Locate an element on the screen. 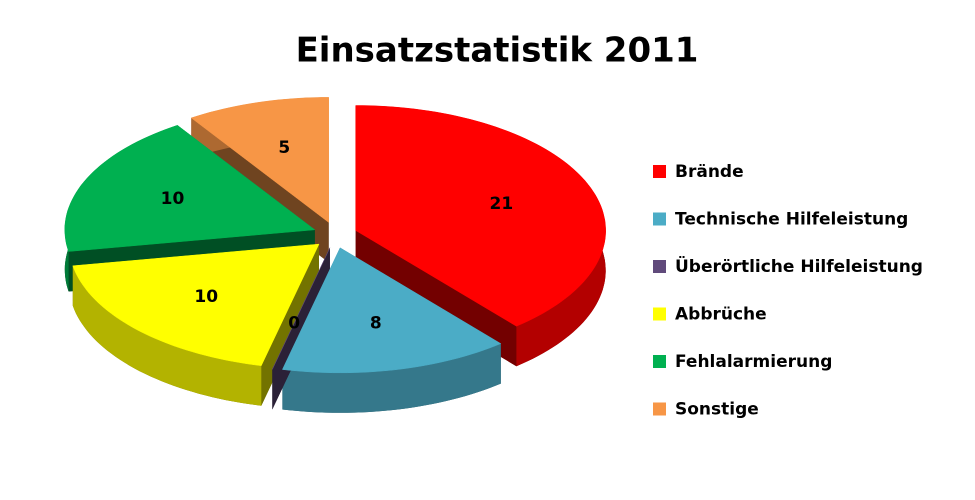 The image size is (975, 500). legend-label: Abbrüche is located at coordinates (721, 315).